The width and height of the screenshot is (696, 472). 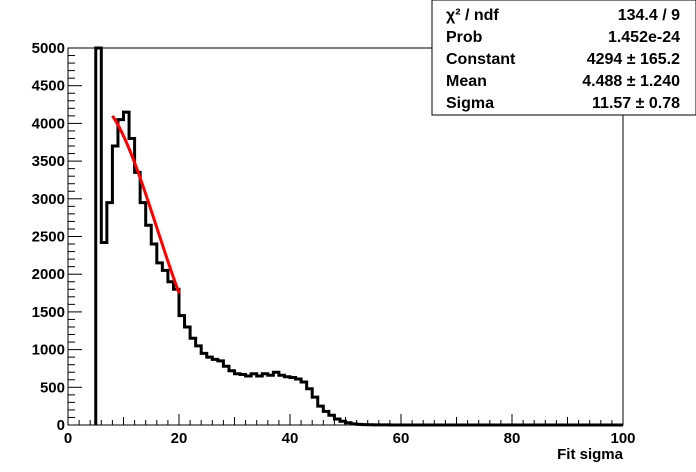 What do you see at coordinates (48, 237) in the screenshot?
I see `y-tick-label: 2500` at bounding box center [48, 237].